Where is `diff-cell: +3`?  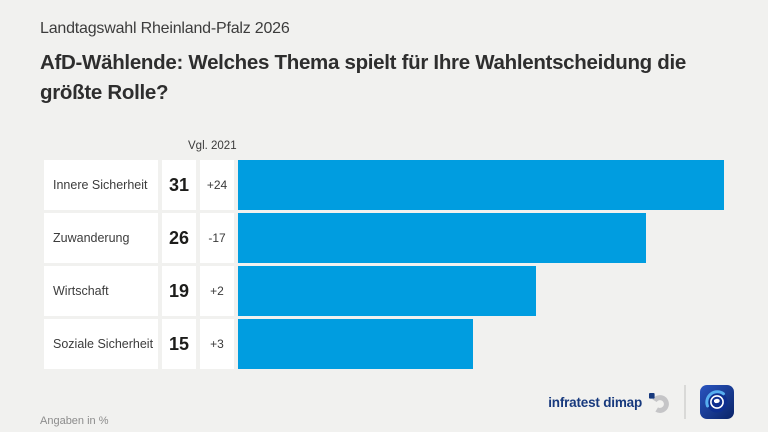
diff-cell: +3 is located at coordinates (217, 344).